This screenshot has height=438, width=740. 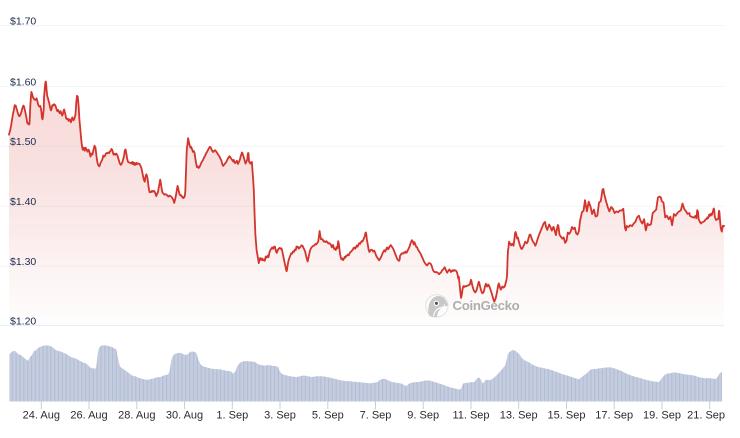 What do you see at coordinates (706, 416) in the screenshot?
I see `svg-text: 21. Sep` at bounding box center [706, 416].